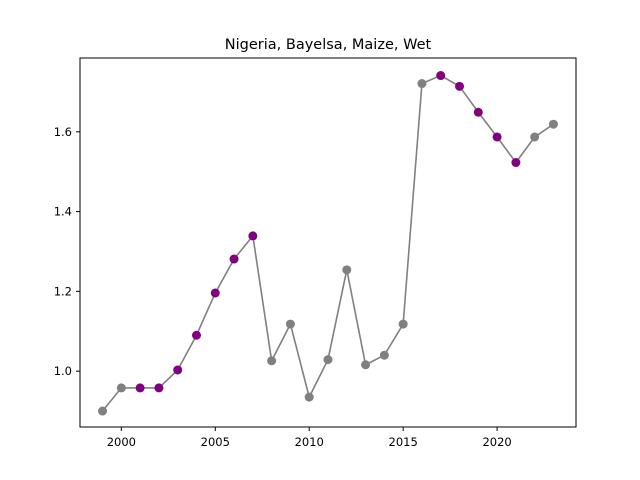  What do you see at coordinates (63, 371) in the screenshot?
I see `y-tick-label: 1.0` at bounding box center [63, 371].